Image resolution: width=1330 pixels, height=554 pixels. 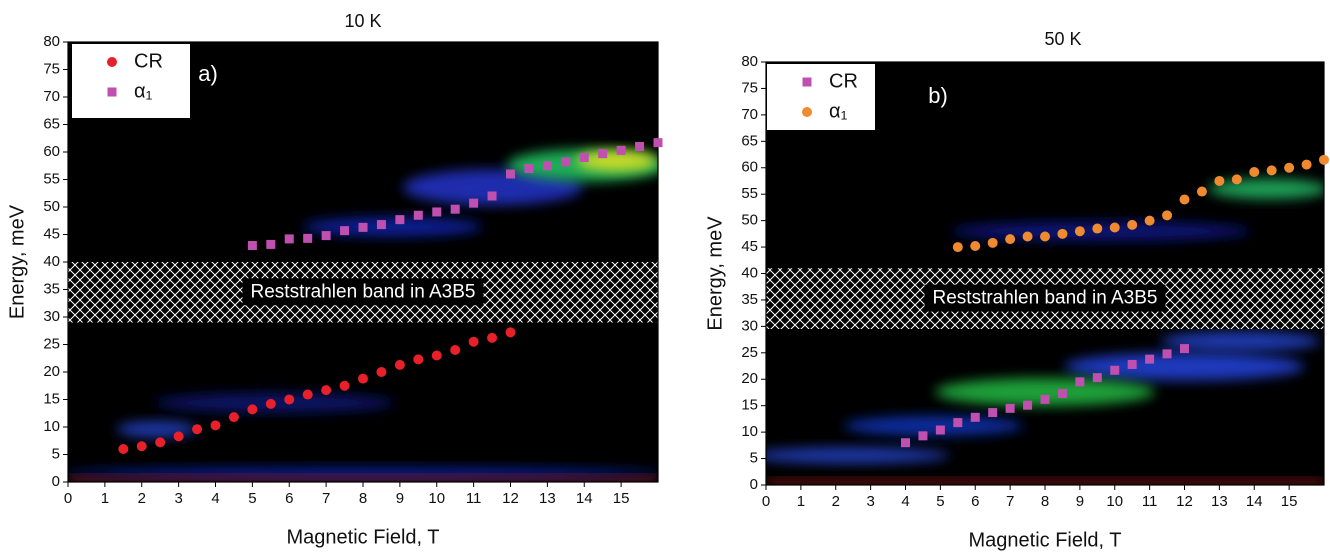 What do you see at coordinates (1045, 482) in the screenshot?
I see `heatmap-floor` at bounding box center [1045, 482].